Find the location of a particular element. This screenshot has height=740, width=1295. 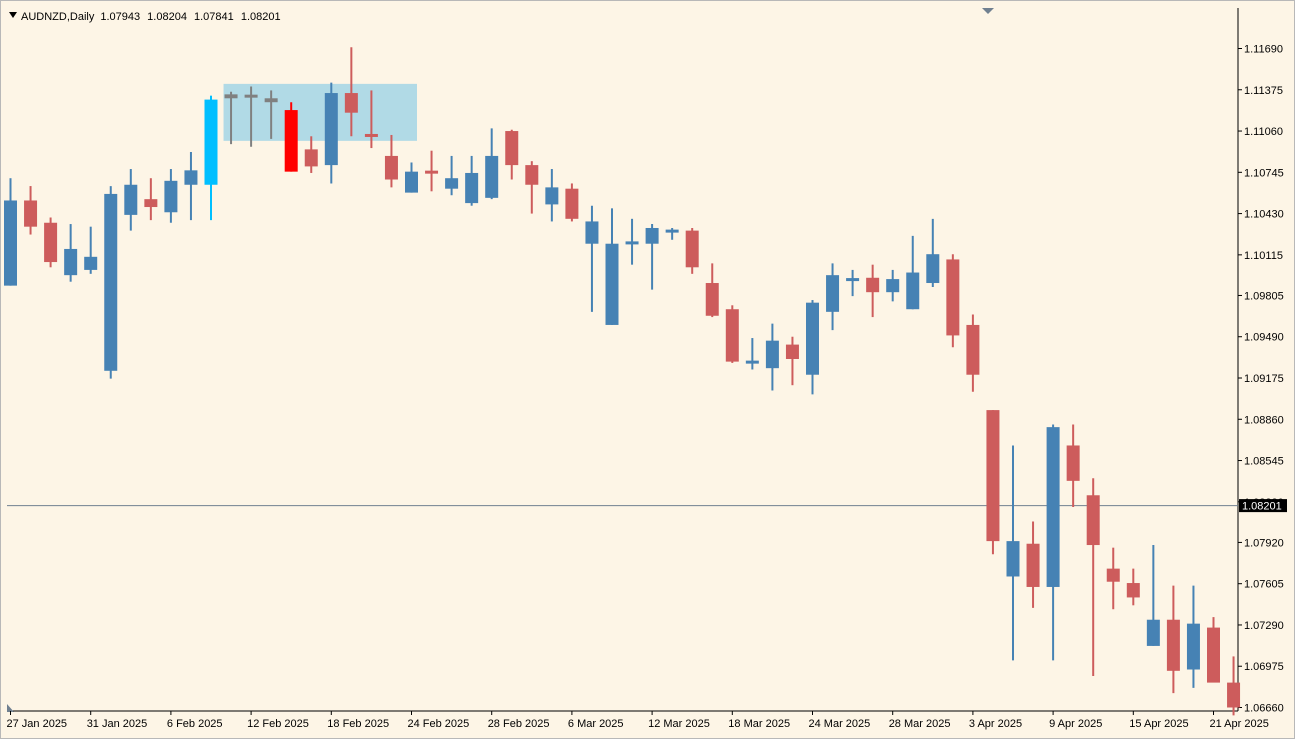

current-price-tag-text: 1.08201 is located at coordinates (1262, 507).